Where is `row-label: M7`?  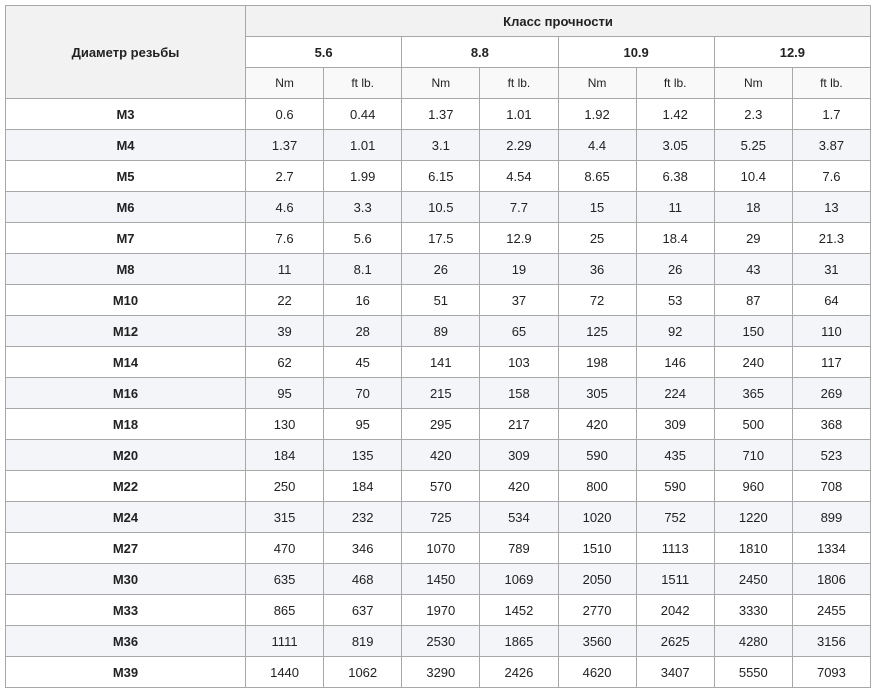
row-label: M7 is located at coordinates (125, 238).